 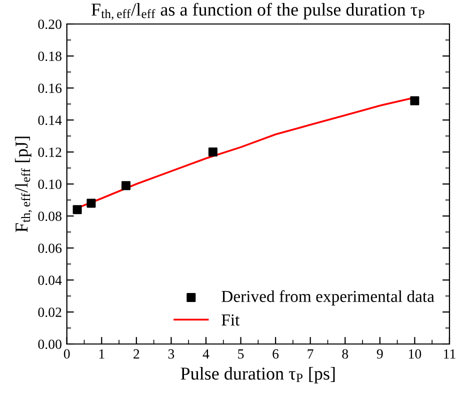 I want to click on x-tick-label: 11, so click(x=450, y=353).